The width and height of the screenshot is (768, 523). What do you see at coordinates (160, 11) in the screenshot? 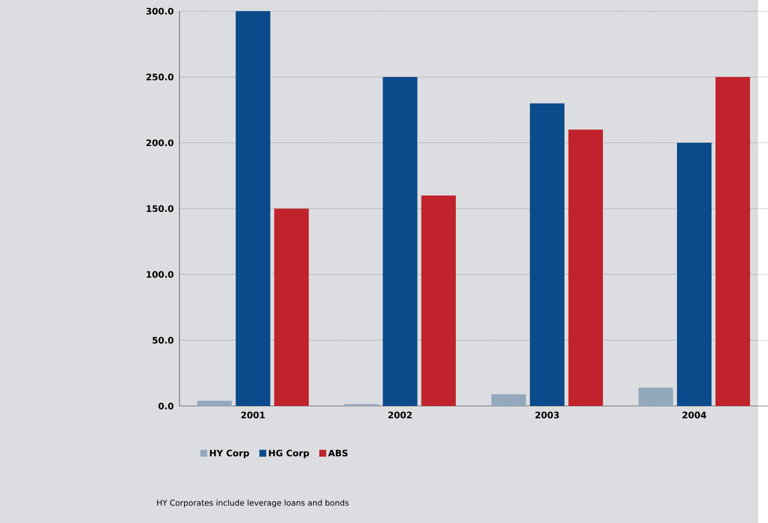
I see `y-tick-label: 300.0` at bounding box center [160, 11].